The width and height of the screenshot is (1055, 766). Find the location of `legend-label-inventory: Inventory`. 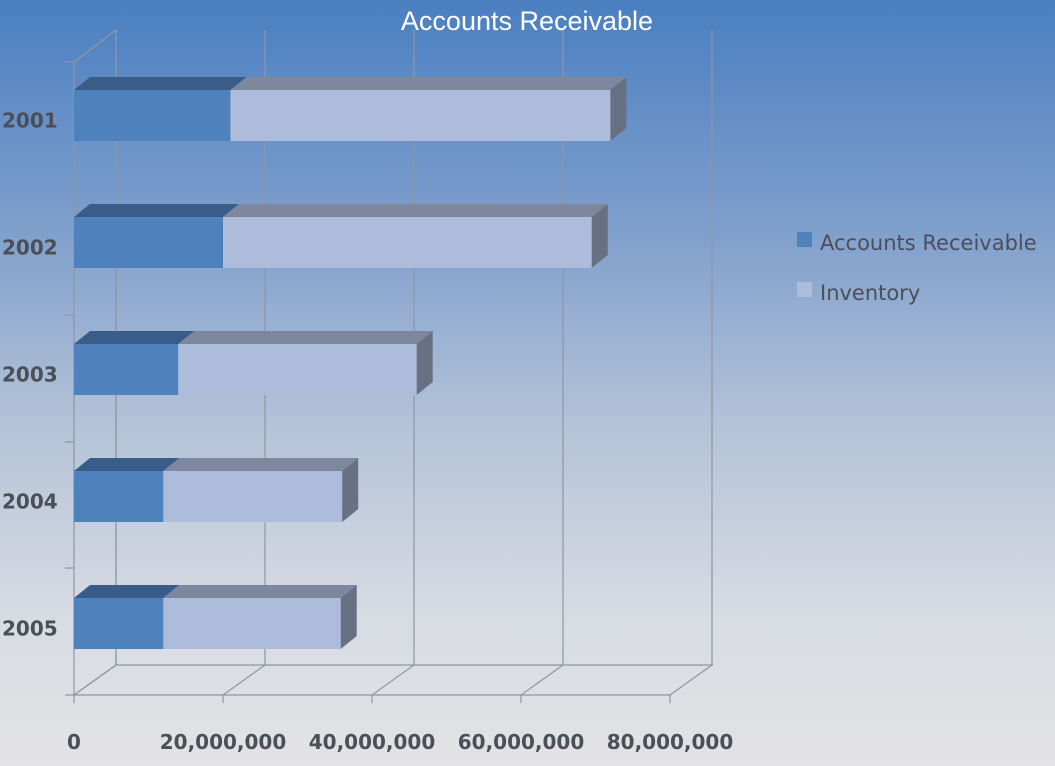

legend-label-inventory: Inventory is located at coordinates (870, 293).